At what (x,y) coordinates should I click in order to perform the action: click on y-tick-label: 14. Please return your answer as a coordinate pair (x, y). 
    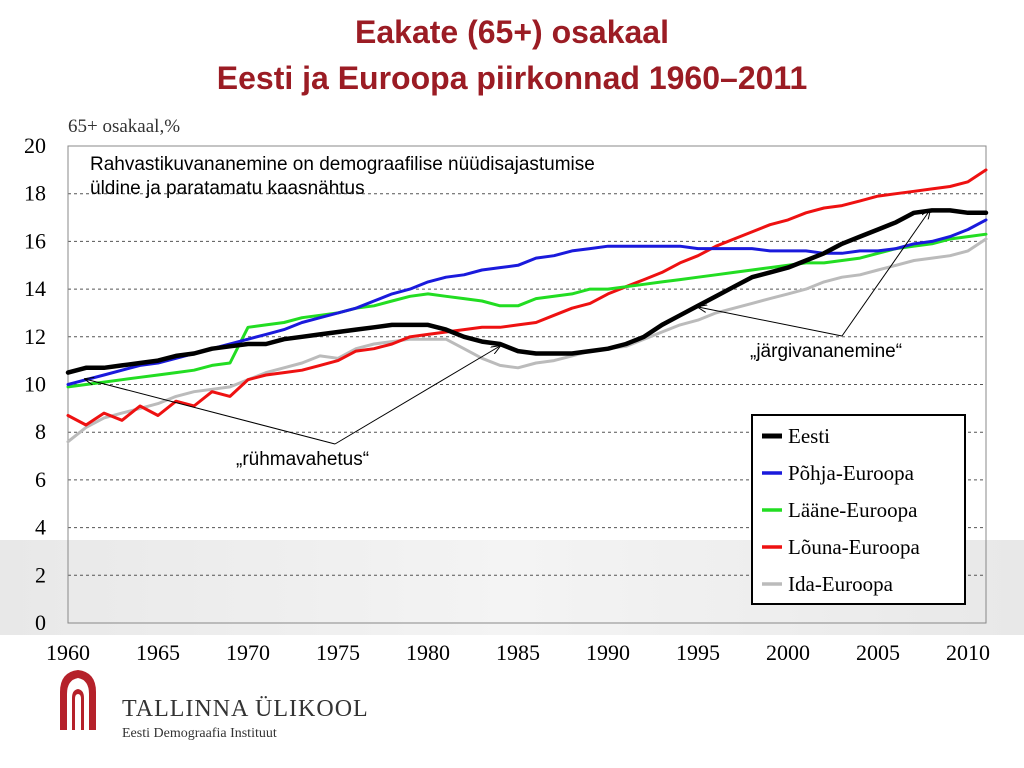
    Looking at the image, I should click on (35, 288).